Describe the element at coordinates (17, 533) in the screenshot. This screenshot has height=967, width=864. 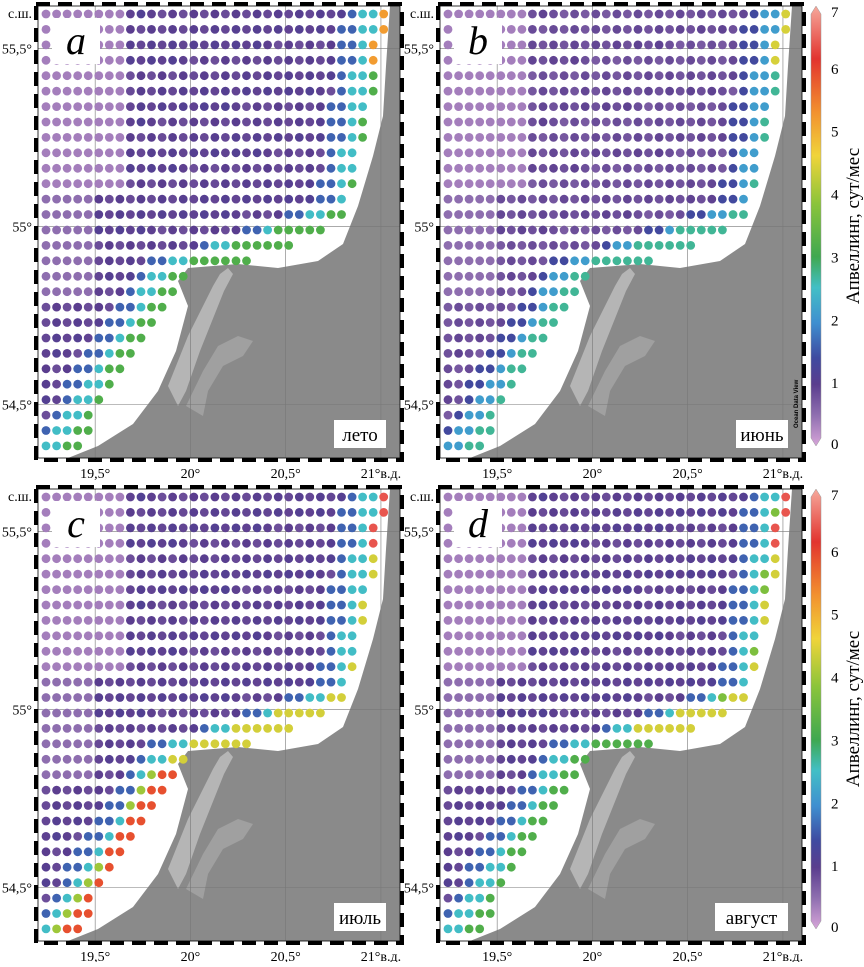
I see `y-tick-label: 55,5°` at that location.